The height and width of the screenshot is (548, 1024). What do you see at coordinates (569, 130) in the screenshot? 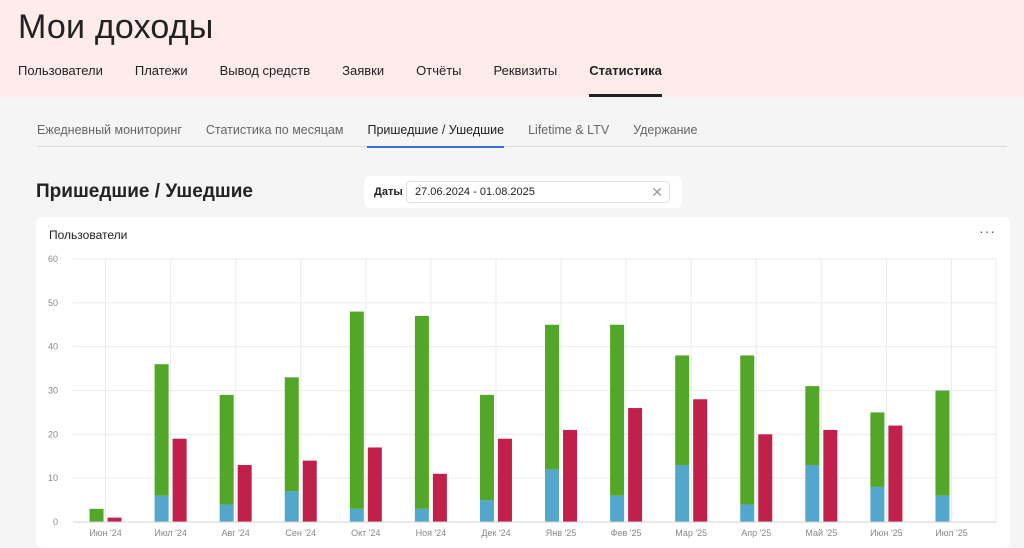
I see `tab-lifetime-ltv: Lifetime & LTV` at bounding box center [569, 130].